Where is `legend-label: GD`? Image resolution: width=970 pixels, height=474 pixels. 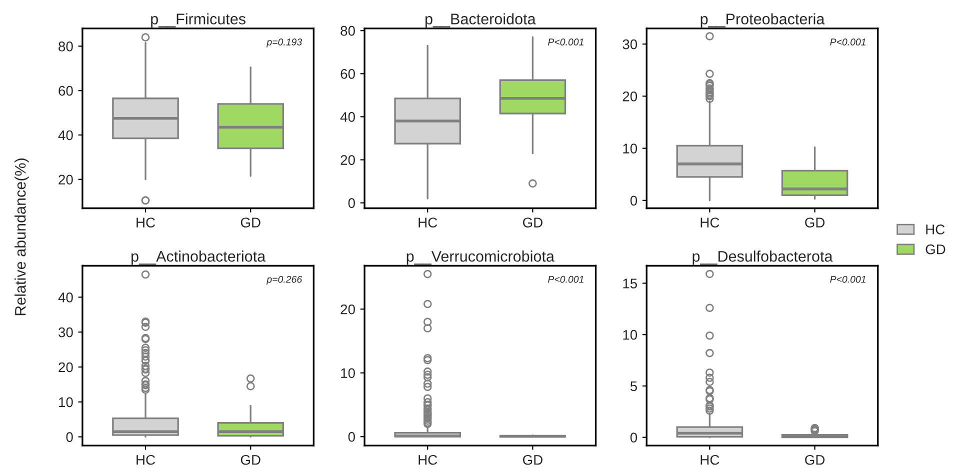
legend-label: GD is located at coordinates (936, 249).